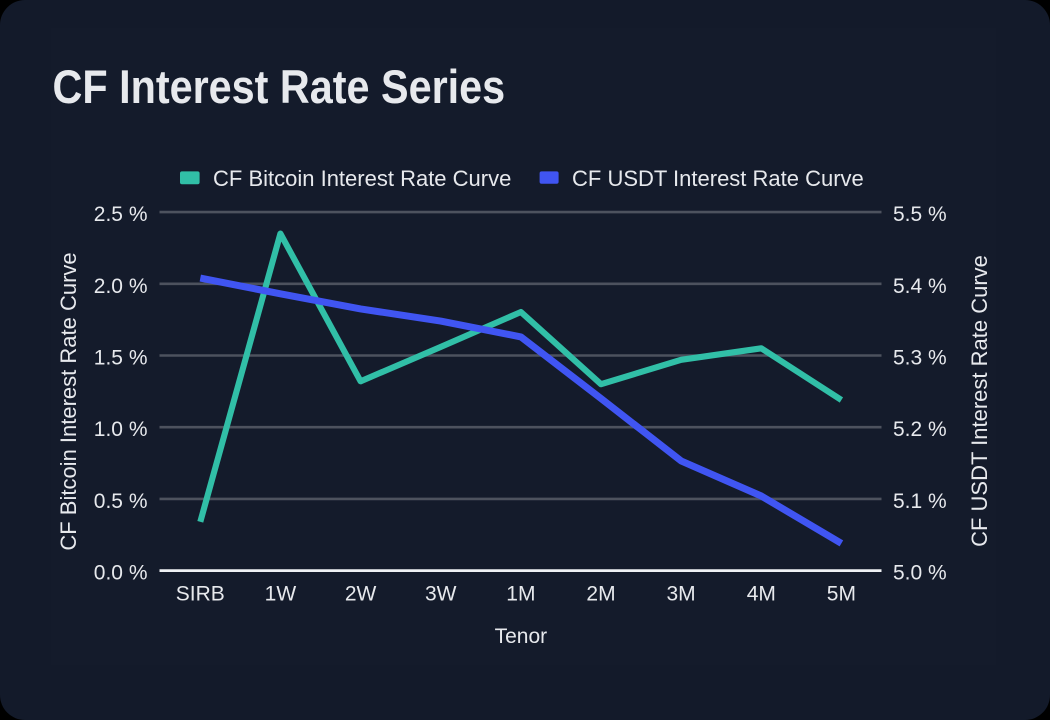  What do you see at coordinates (920, 214) in the screenshot?
I see `svg-text: 5.5 %` at bounding box center [920, 214].